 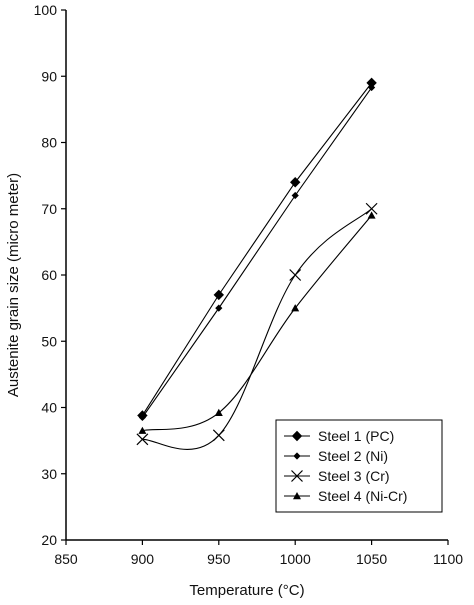 I want to click on legend-label: Steel 1 (PC), so click(x=356, y=436).